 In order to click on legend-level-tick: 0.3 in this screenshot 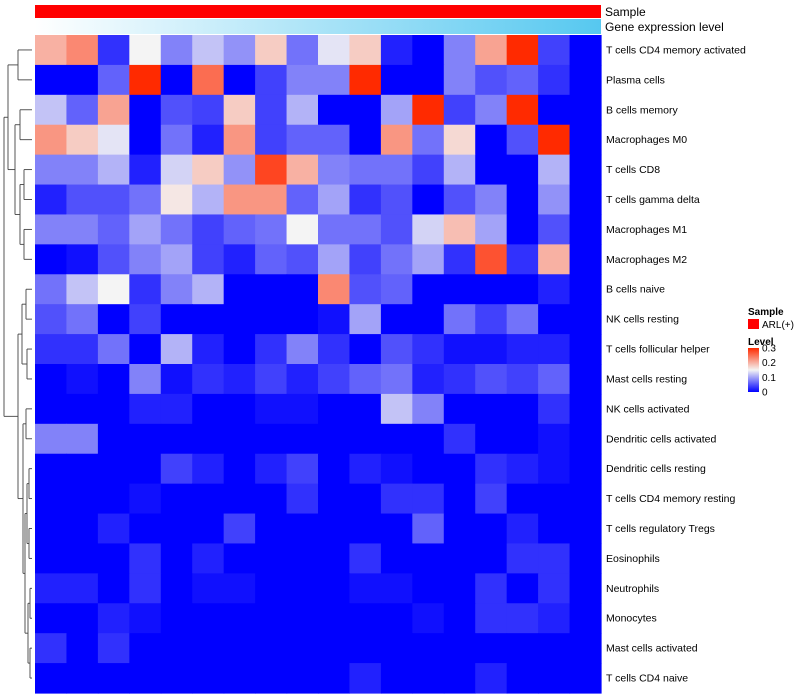, I will do `click(769, 349)`.